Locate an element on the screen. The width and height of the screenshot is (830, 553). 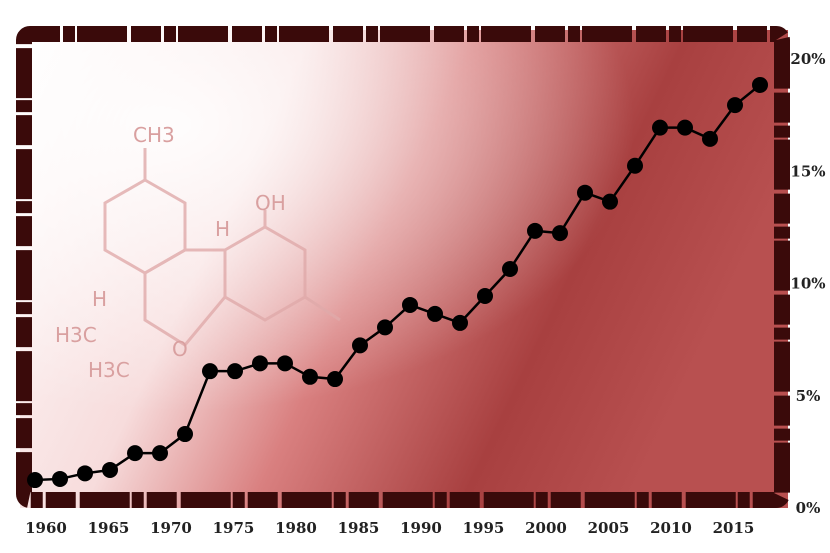
x-tick-label: 1980 is located at coordinates (296, 528).